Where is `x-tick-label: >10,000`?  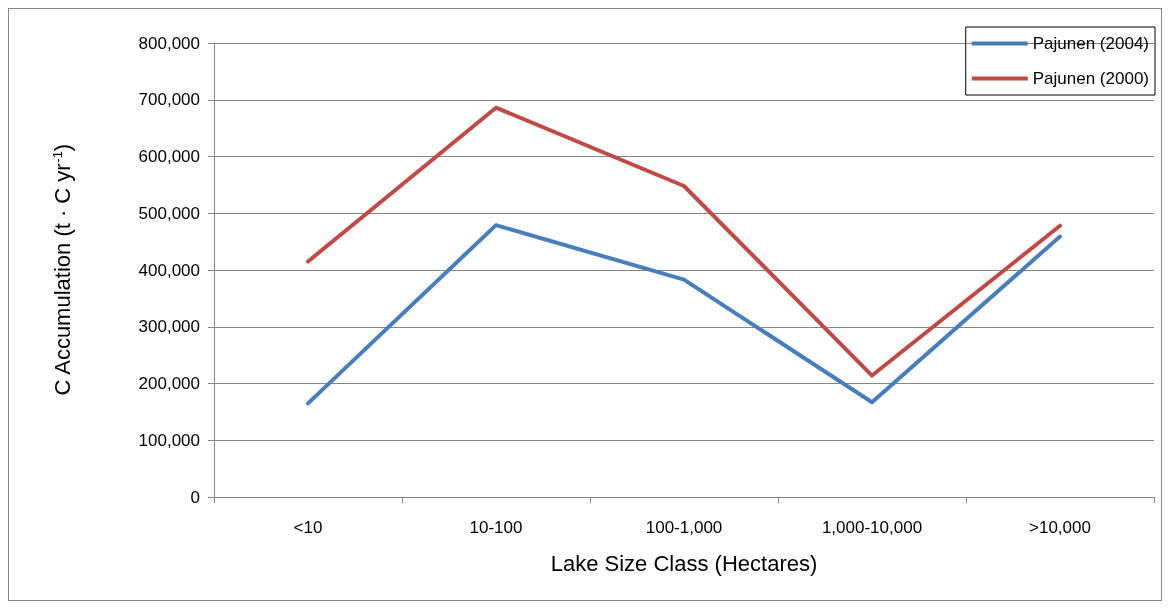
x-tick-label: >10,000 is located at coordinates (1060, 527).